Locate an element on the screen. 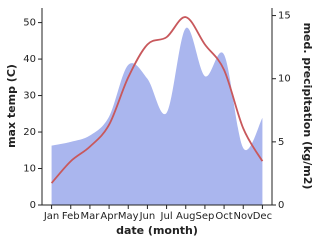 This screenshot has height=246, width=320. x-tick-label: May is located at coordinates (128, 216).